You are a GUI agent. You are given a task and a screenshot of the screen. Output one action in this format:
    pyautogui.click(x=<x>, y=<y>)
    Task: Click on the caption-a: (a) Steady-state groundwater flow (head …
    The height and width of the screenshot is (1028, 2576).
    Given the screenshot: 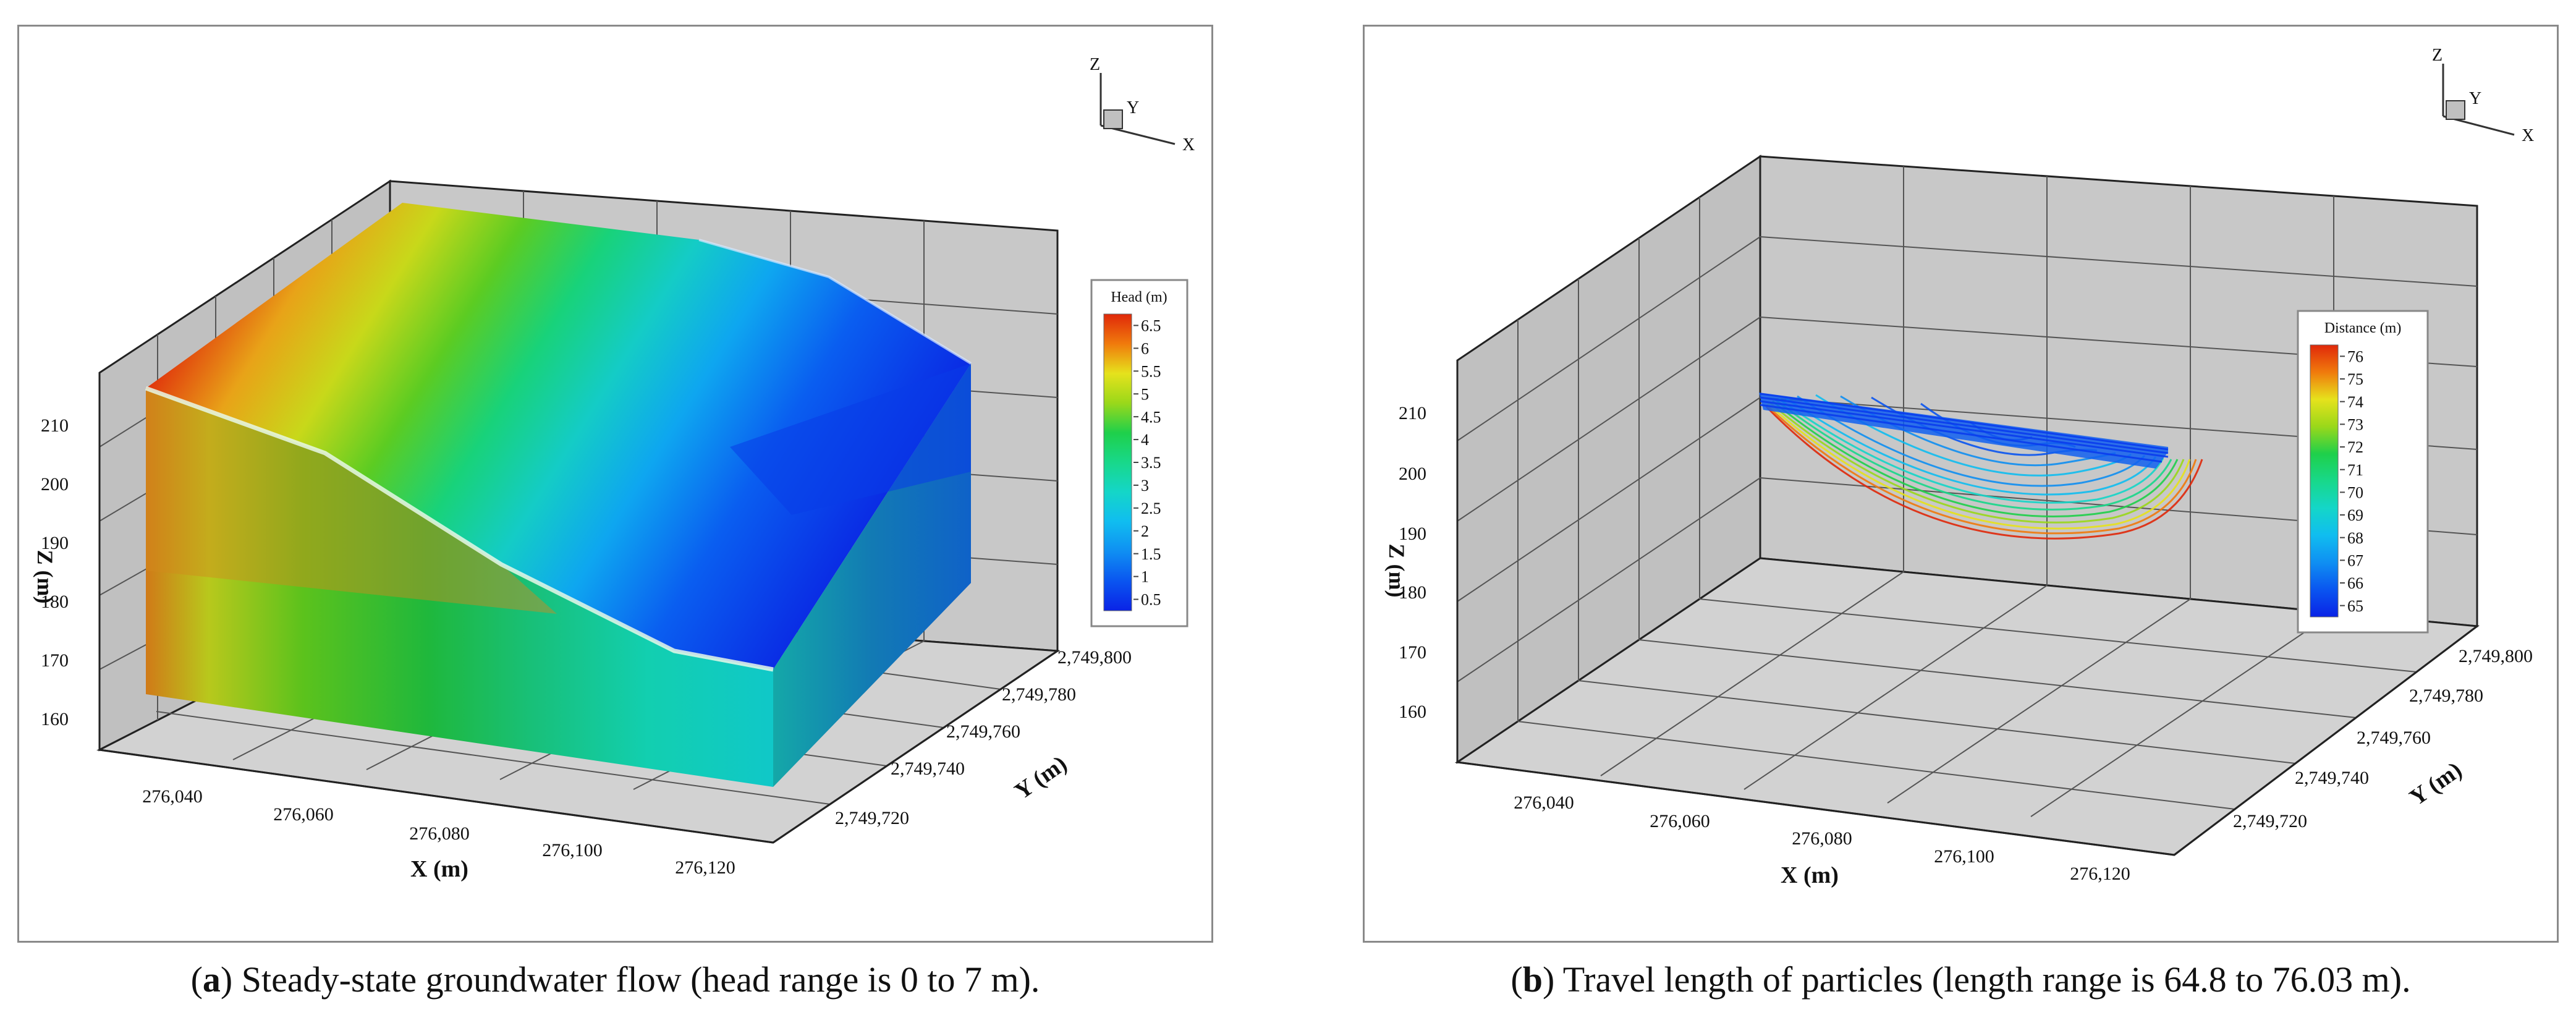 What is the action you would take?
    pyautogui.click(x=615, y=979)
    